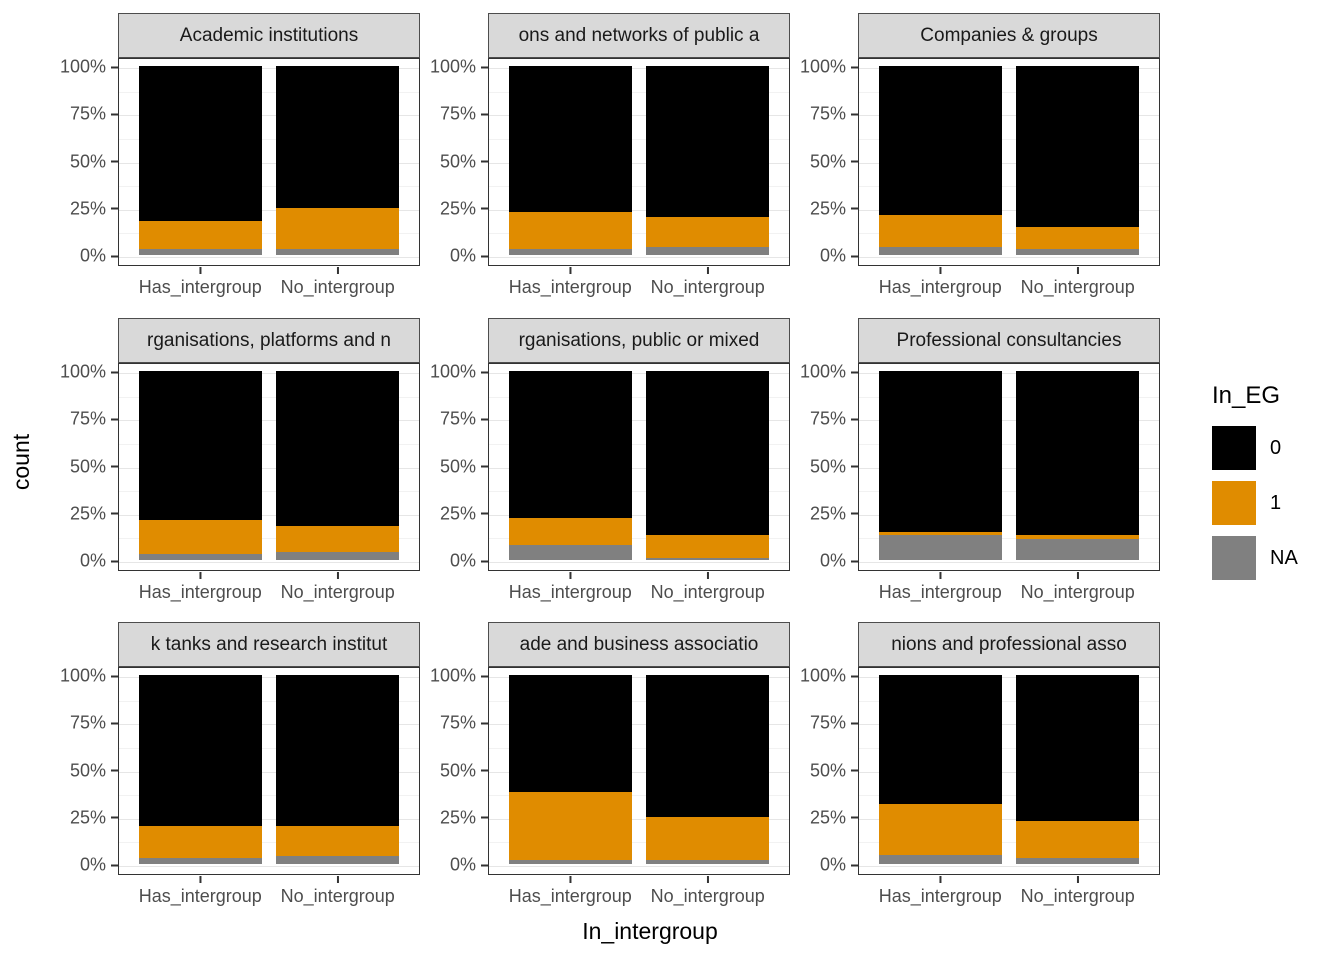  What do you see at coordinates (832, 255) in the screenshot?
I see `y-tick-label: 0%` at bounding box center [832, 255].